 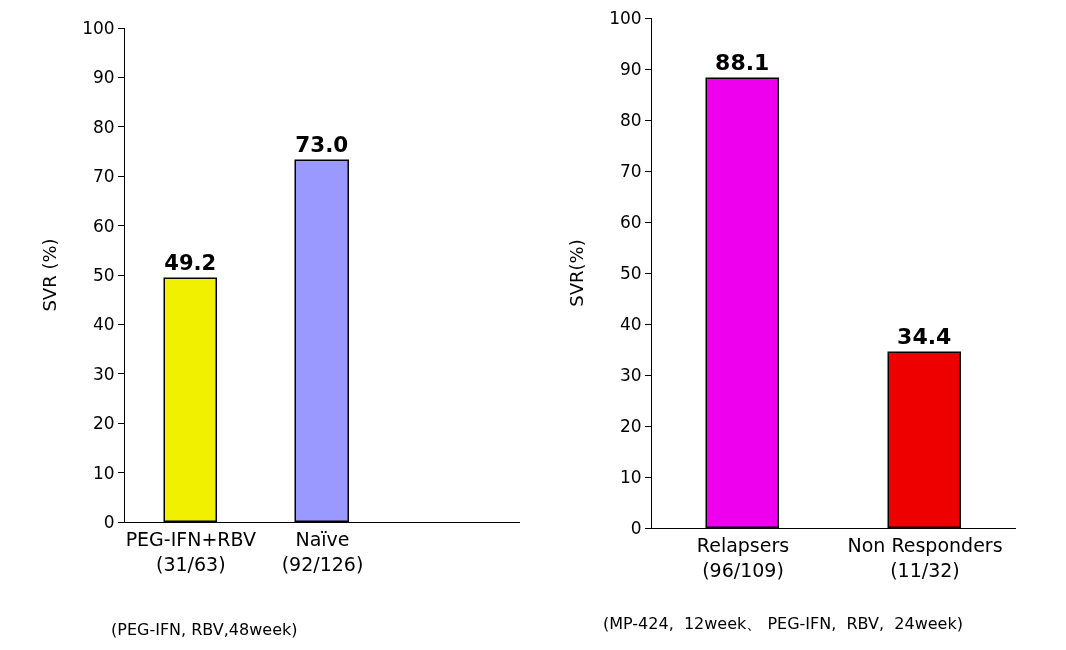 What do you see at coordinates (783, 623) in the screenshot?
I see `text: (MP-424, 12week、 PEG-IFN, RBV, 24week)` at bounding box center [783, 623].